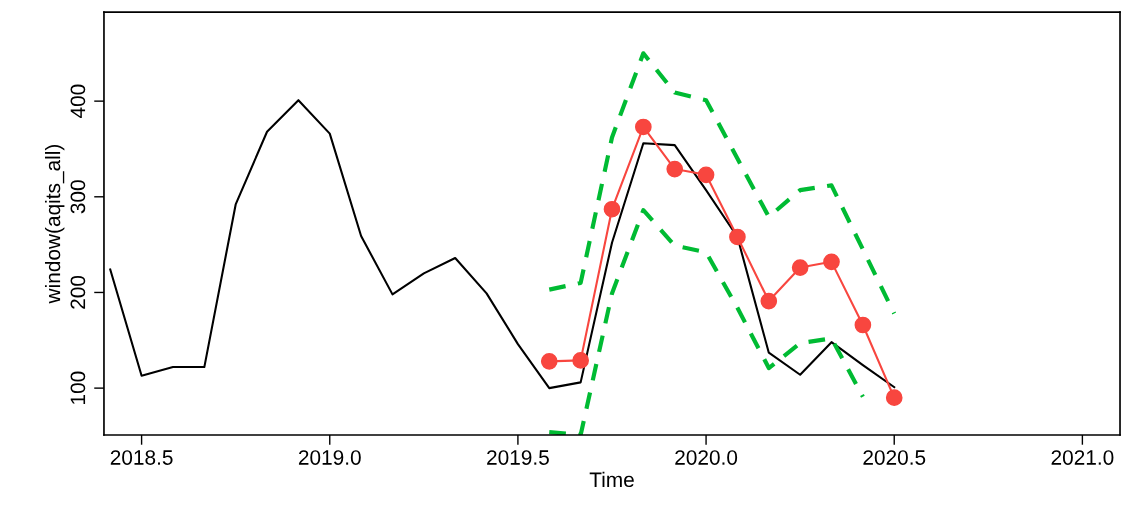  I want to click on y-tick-label: 100, so click(78, 387).